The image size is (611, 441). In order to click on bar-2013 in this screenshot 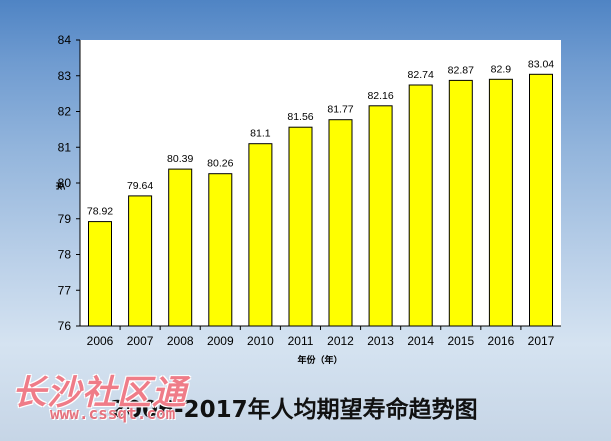, I will do `click(380, 216)`.